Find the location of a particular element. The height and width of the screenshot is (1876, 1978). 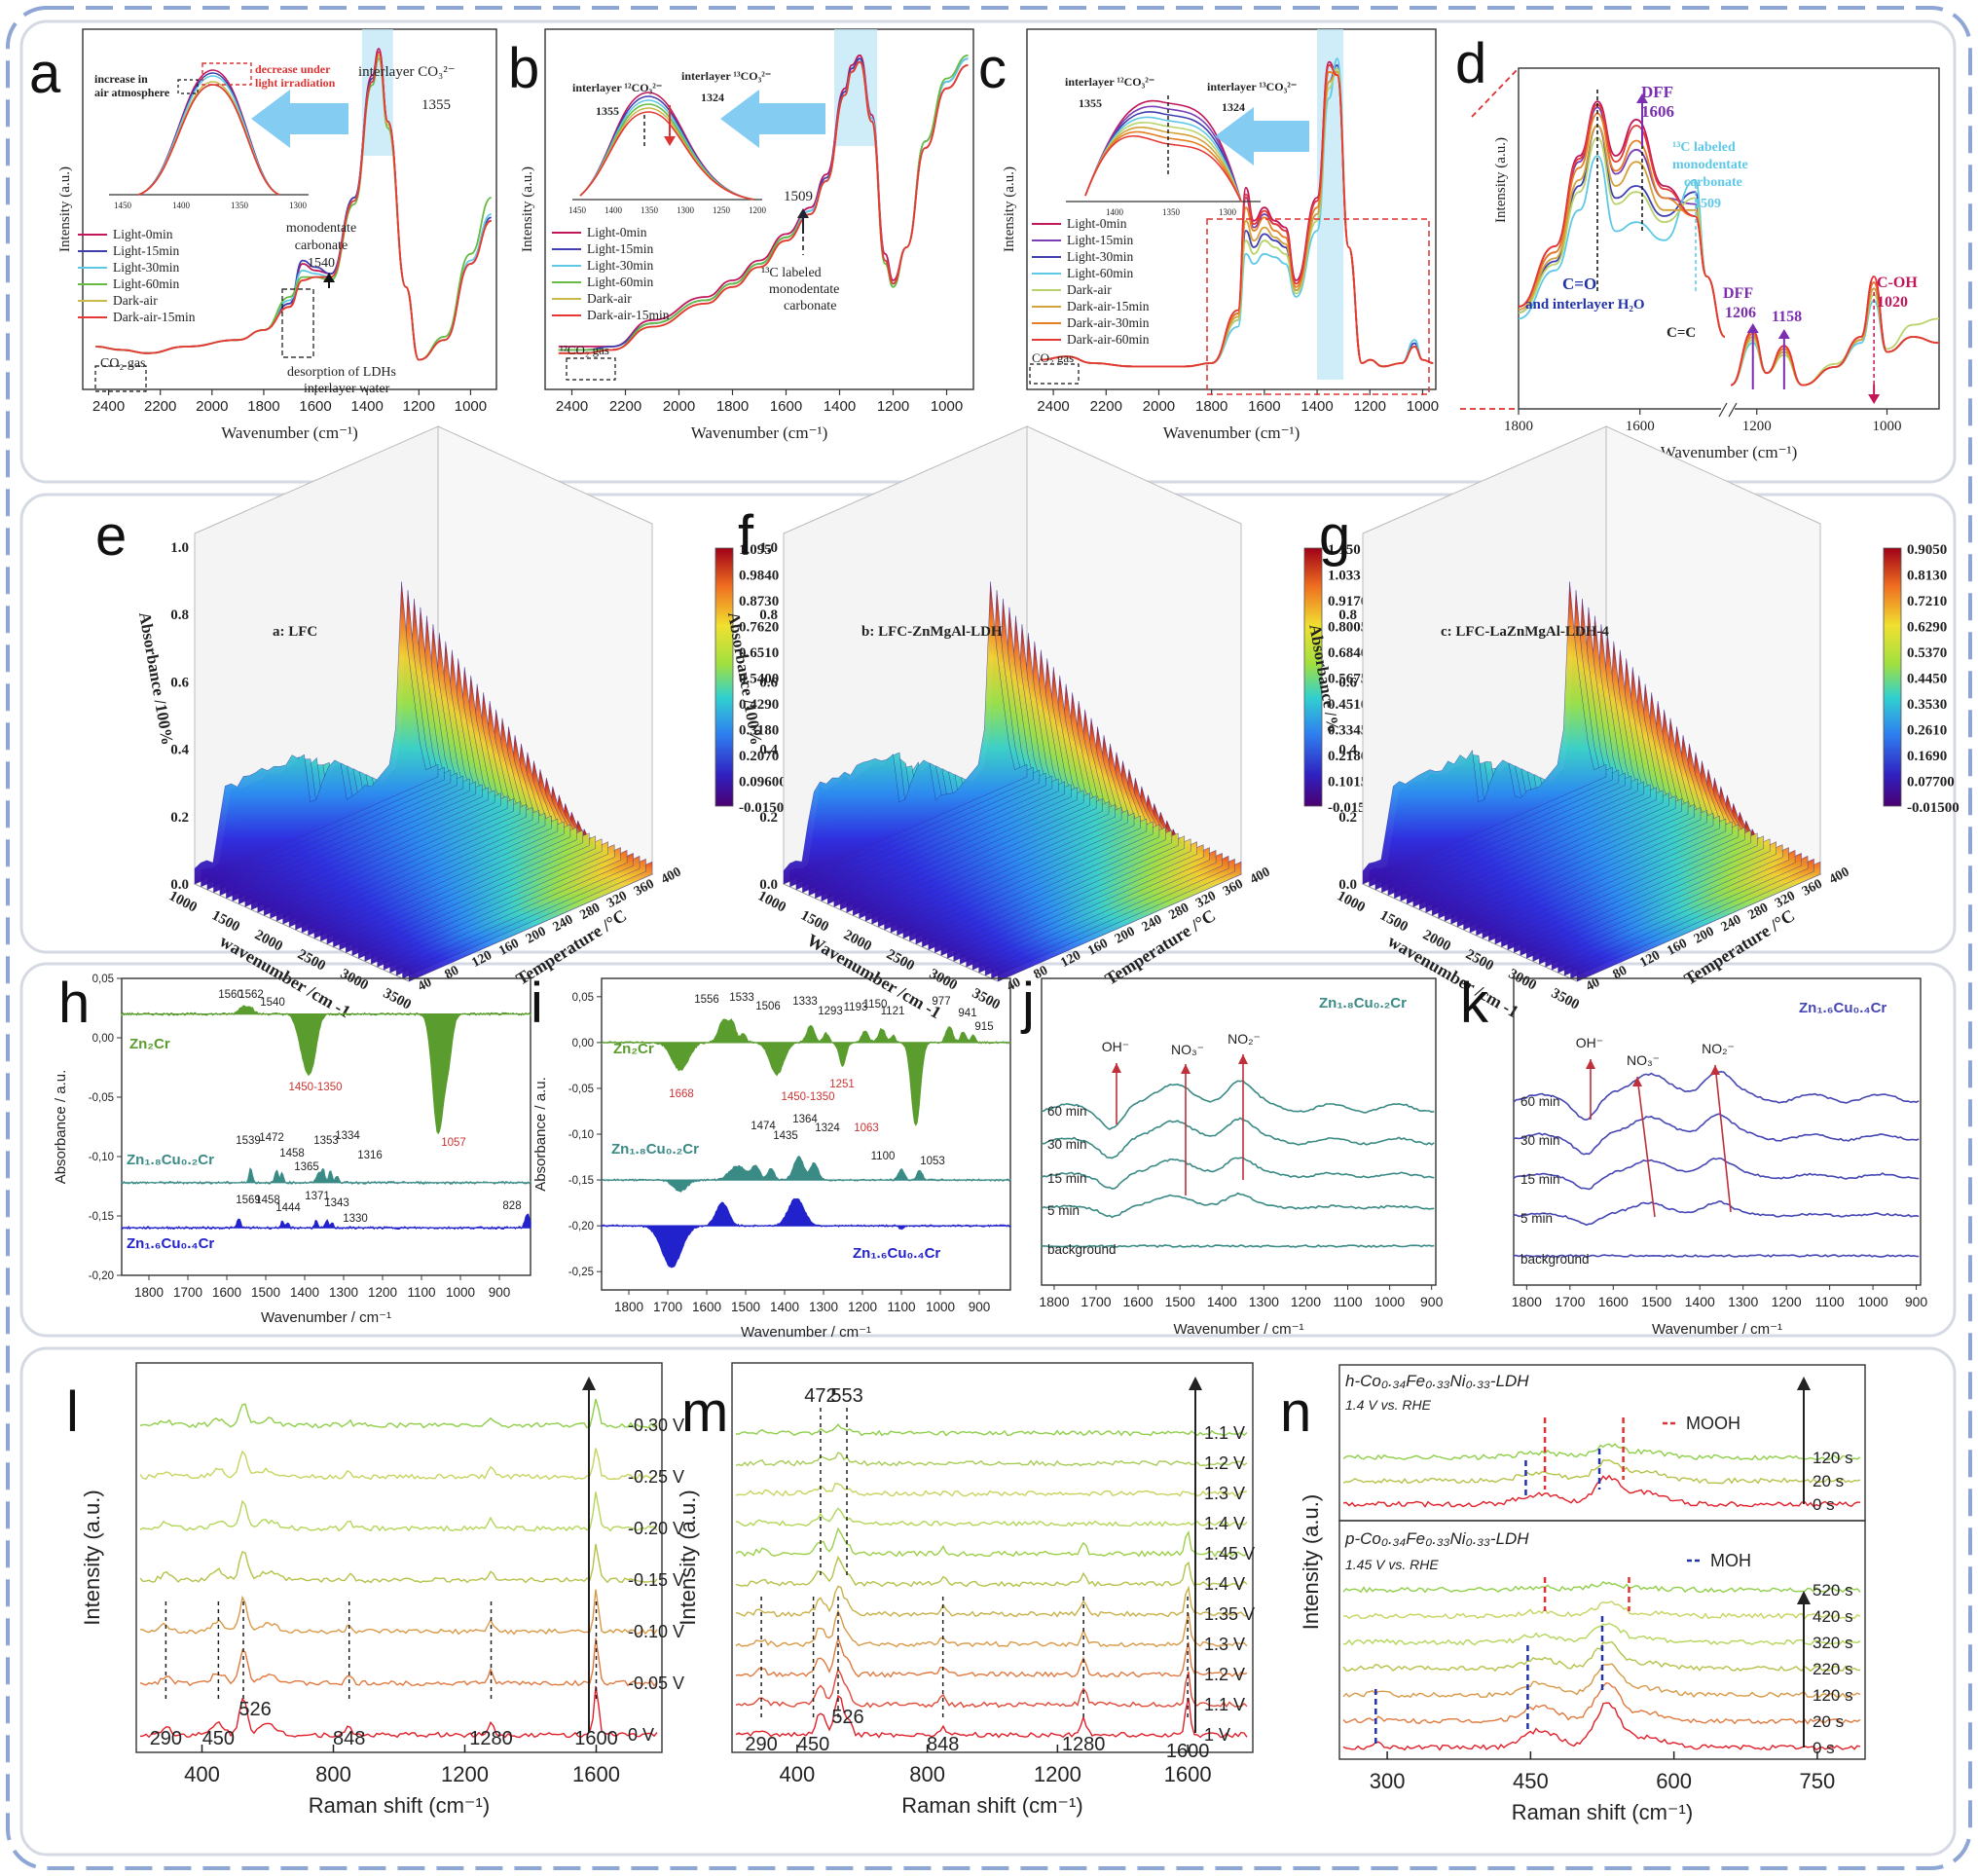

colorbar-label: 0.4290 is located at coordinates (759, 705).